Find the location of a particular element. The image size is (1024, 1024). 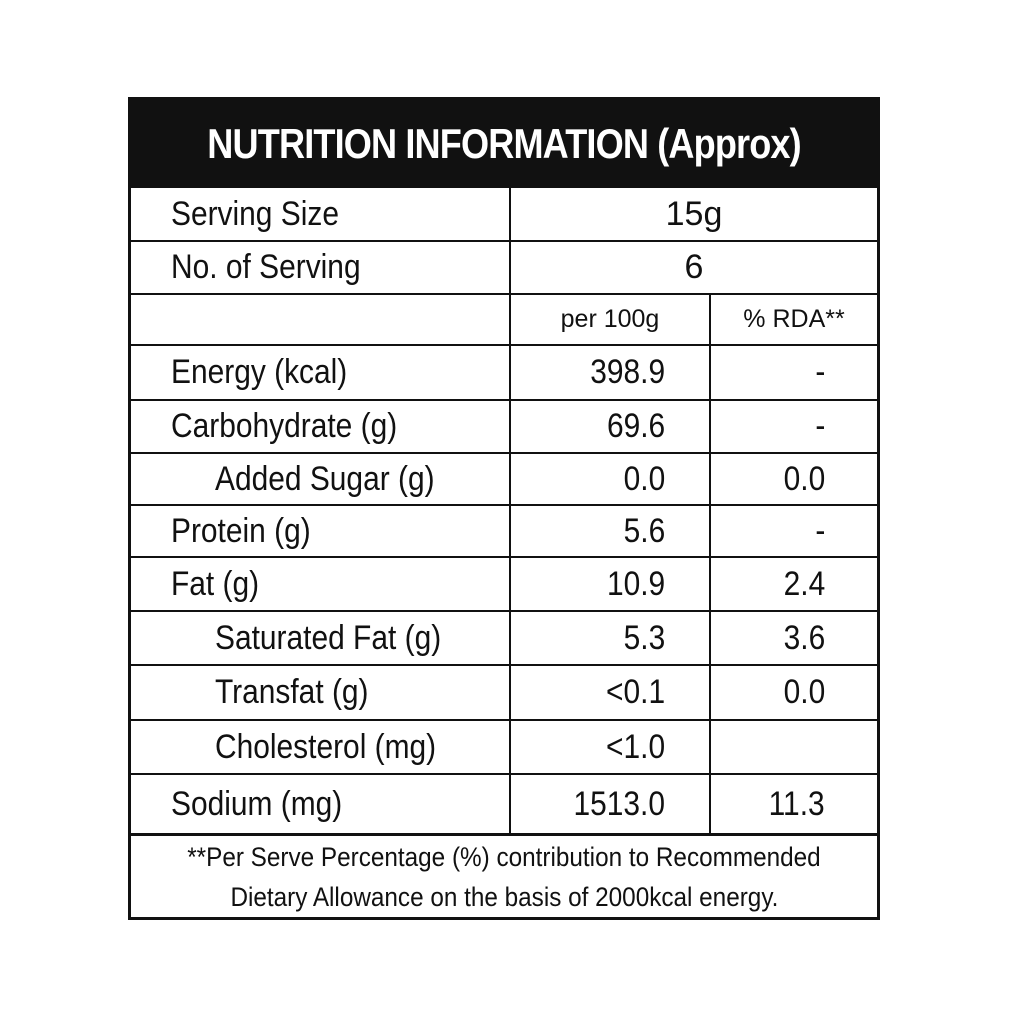

nutrient-label: Sodium (mg) is located at coordinates (257, 803).